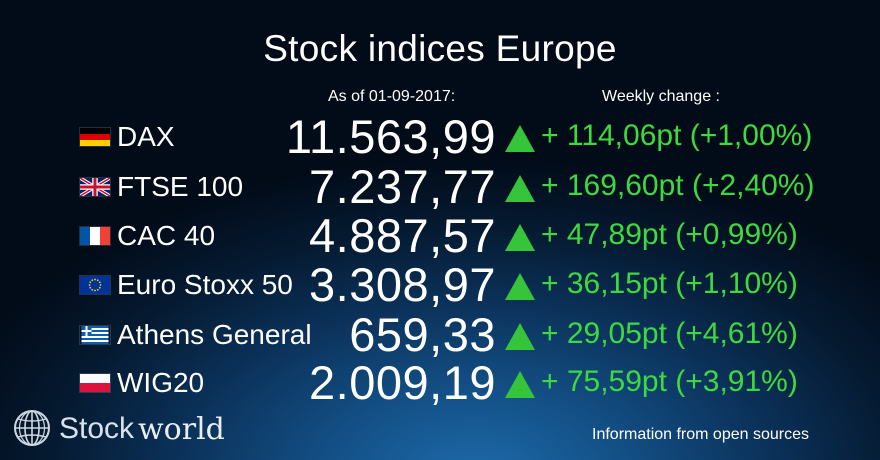 The image size is (880, 460). What do you see at coordinates (97, 428) in the screenshot?
I see `logo-text-stock: Stock` at bounding box center [97, 428].